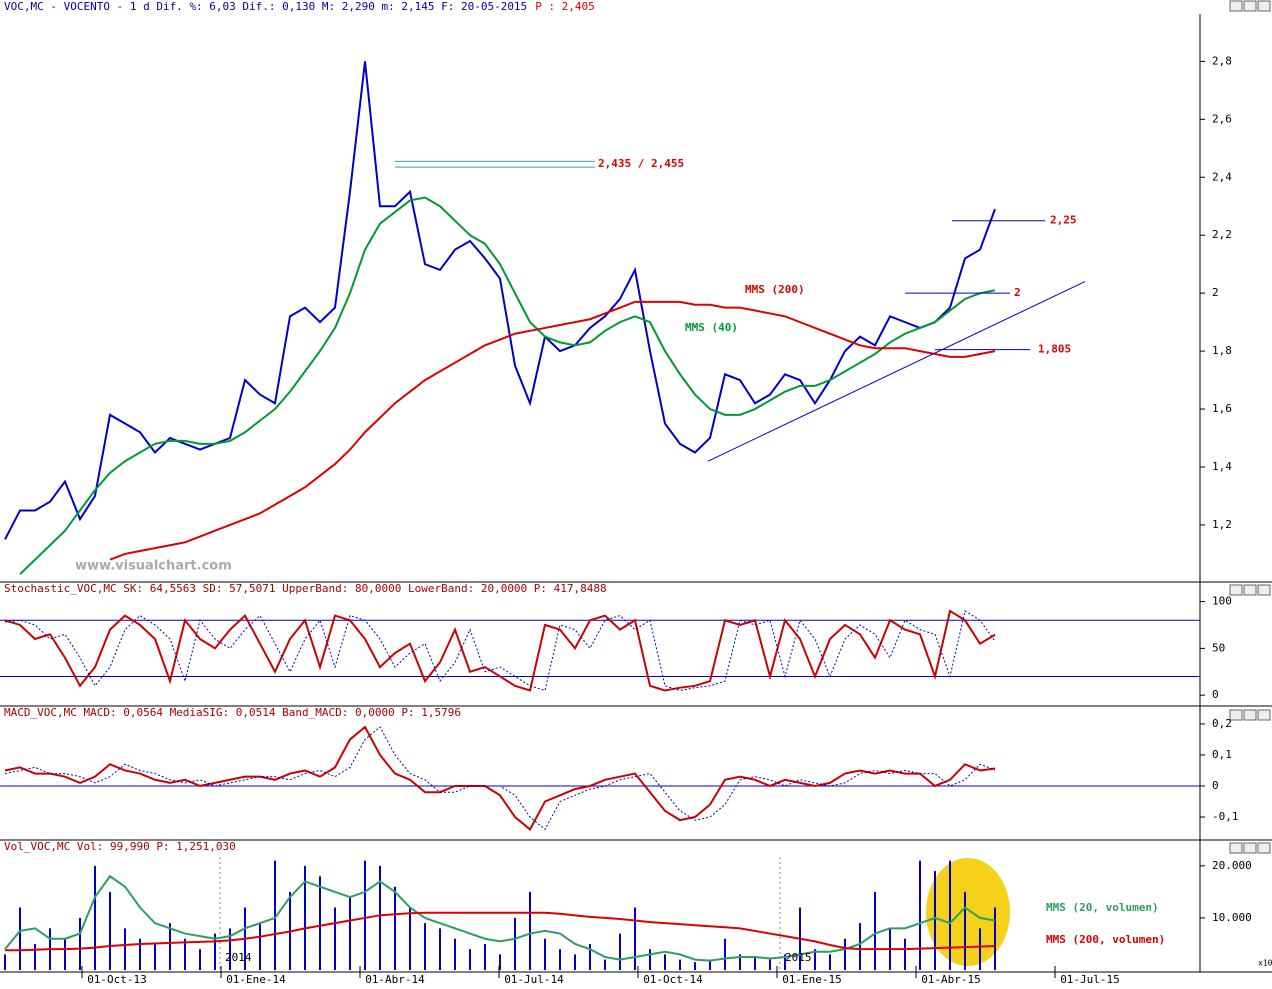 The width and height of the screenshot is (1272, 989). What do you see at coordinates (1265, 963) in the screenshot?
I see `scale-note: x10` at bounding box center [1265, 963].